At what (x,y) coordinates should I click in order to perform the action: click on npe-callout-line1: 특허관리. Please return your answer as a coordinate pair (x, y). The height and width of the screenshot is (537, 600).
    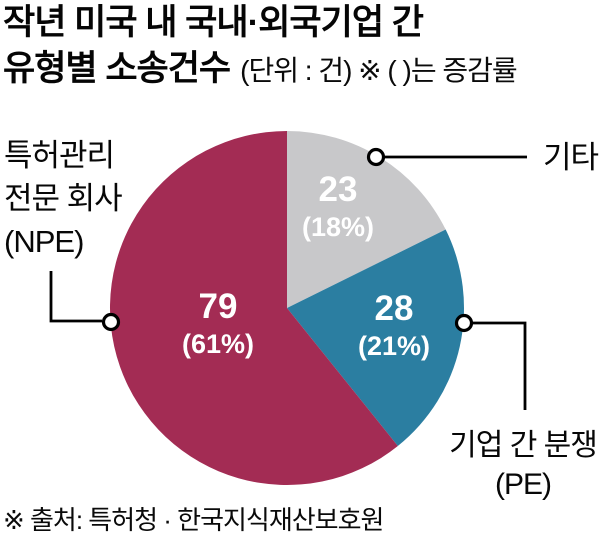
    Looking at the image, I should click on (59, 155).